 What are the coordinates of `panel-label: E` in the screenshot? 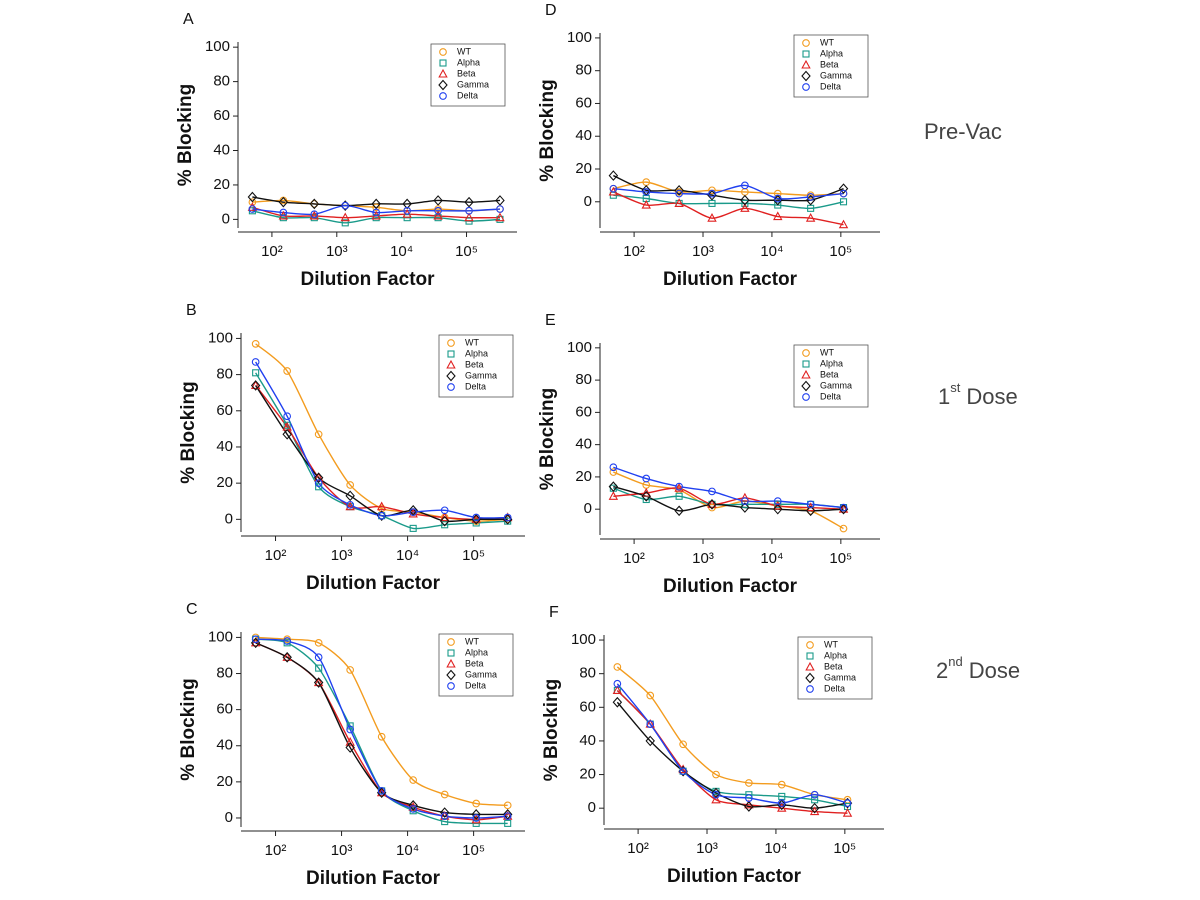 It's located at (550, 320).